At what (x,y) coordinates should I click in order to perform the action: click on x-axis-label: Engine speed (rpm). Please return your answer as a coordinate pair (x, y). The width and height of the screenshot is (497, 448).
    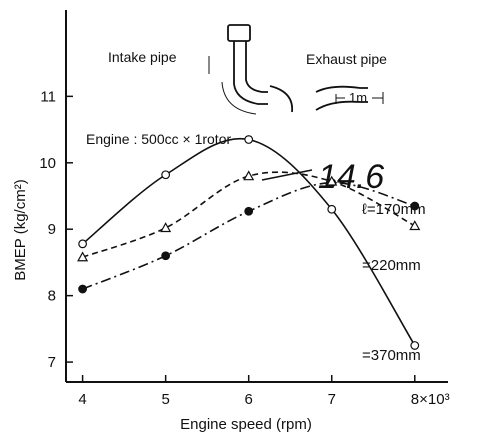
    Looking at the image, I should click on (246, 424).